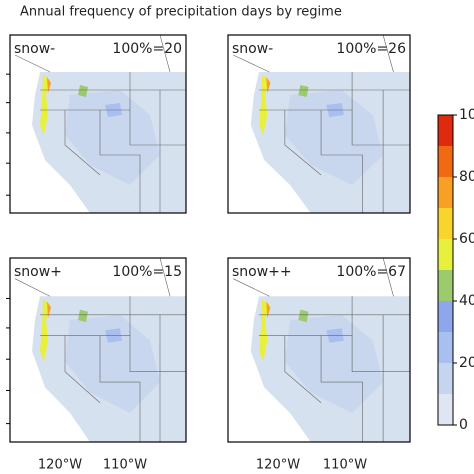 This screenshot has width=474, height=474. Describe the element at coordinates (466, 115) in the screenshot. I see `colorbar-tick-label: 100` at that location.